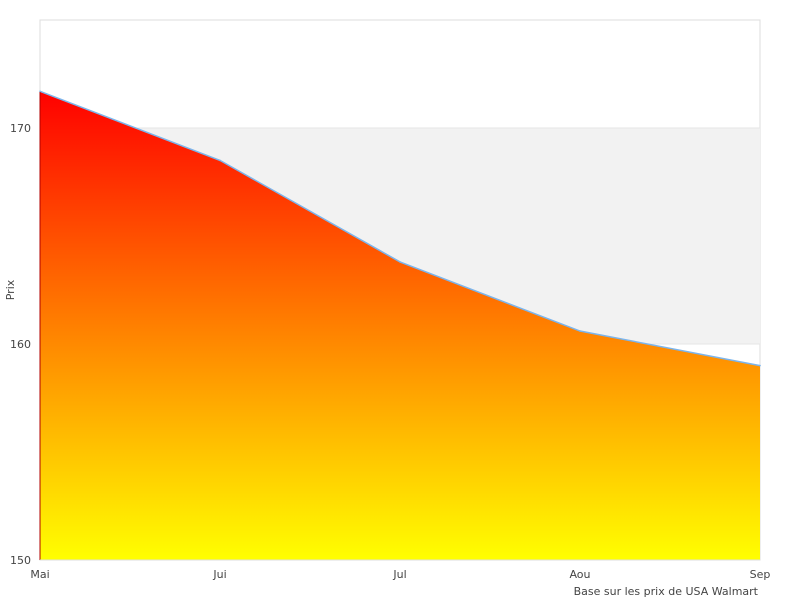  Describe the element at coordinates (666, 591) in the screenshot. I see `credits: Base sur les prix de USA Walmart` at that location.